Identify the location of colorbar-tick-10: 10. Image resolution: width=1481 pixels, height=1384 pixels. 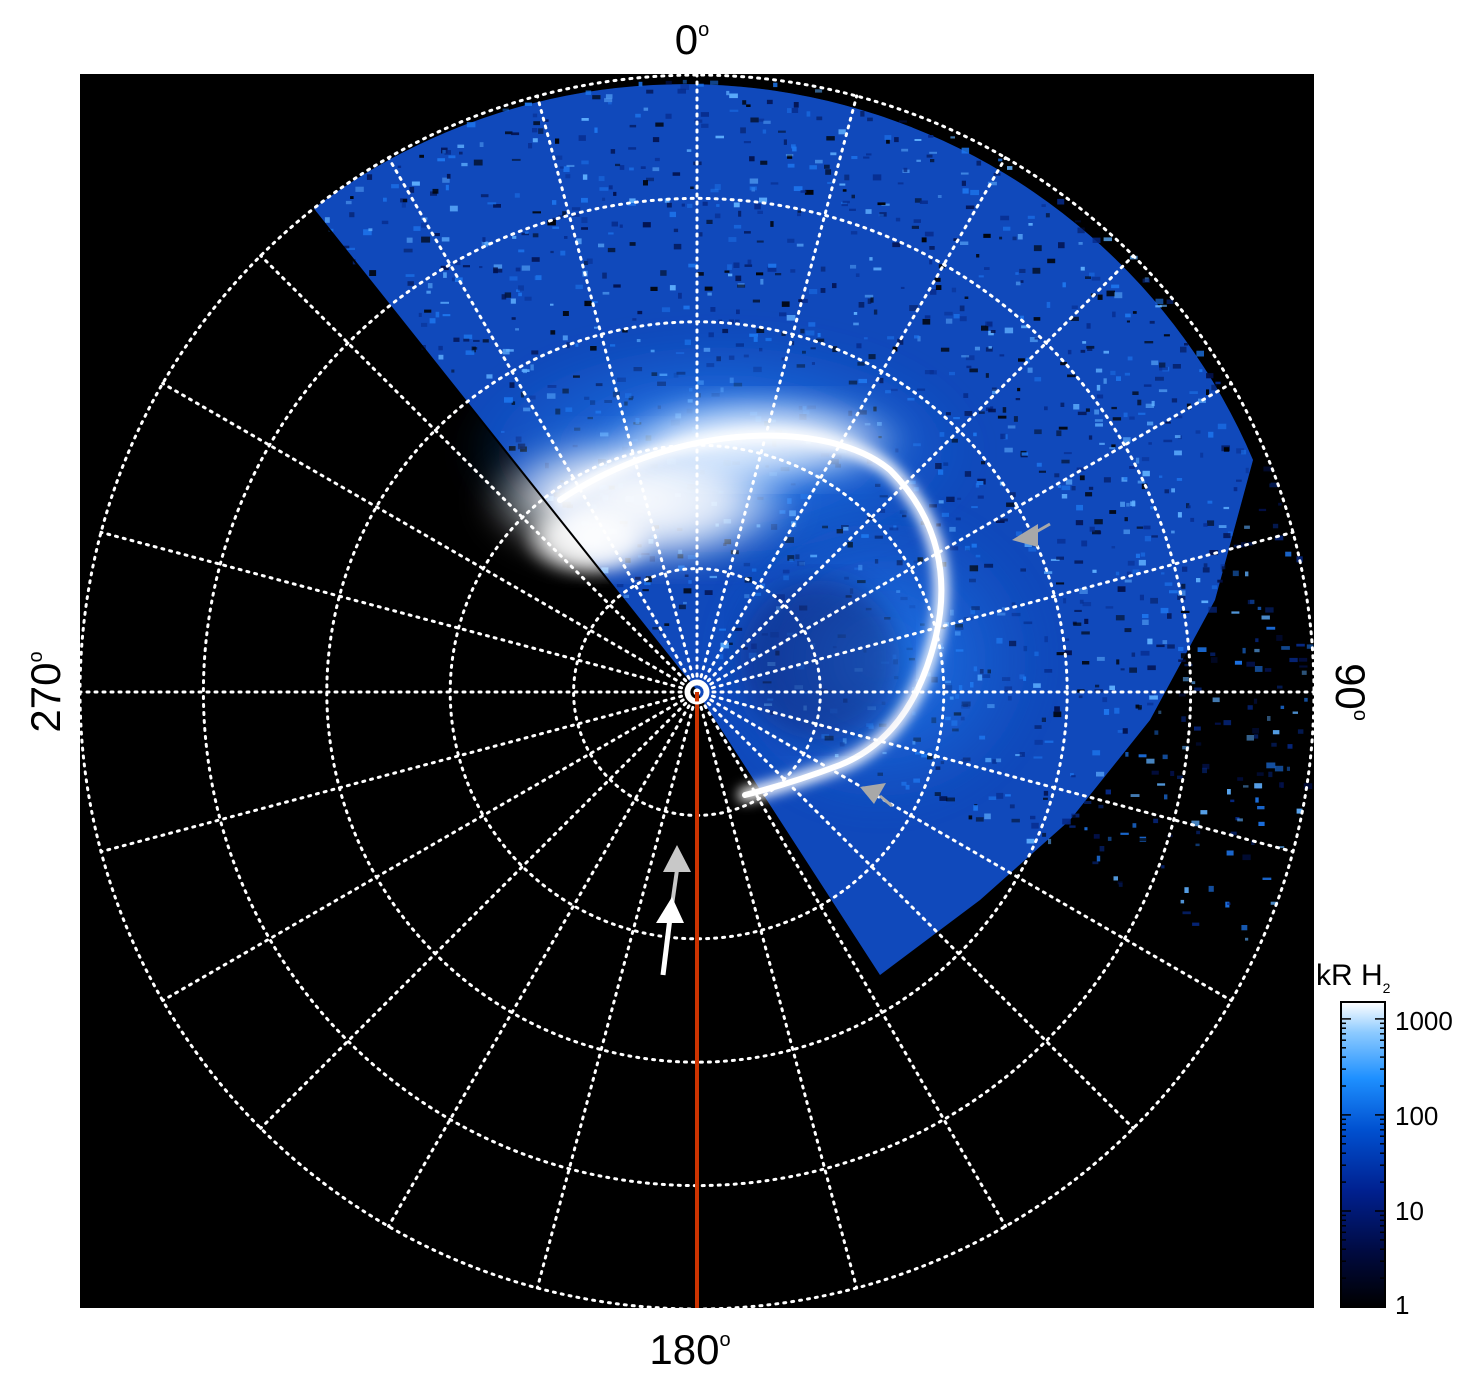
(1409, 1211).